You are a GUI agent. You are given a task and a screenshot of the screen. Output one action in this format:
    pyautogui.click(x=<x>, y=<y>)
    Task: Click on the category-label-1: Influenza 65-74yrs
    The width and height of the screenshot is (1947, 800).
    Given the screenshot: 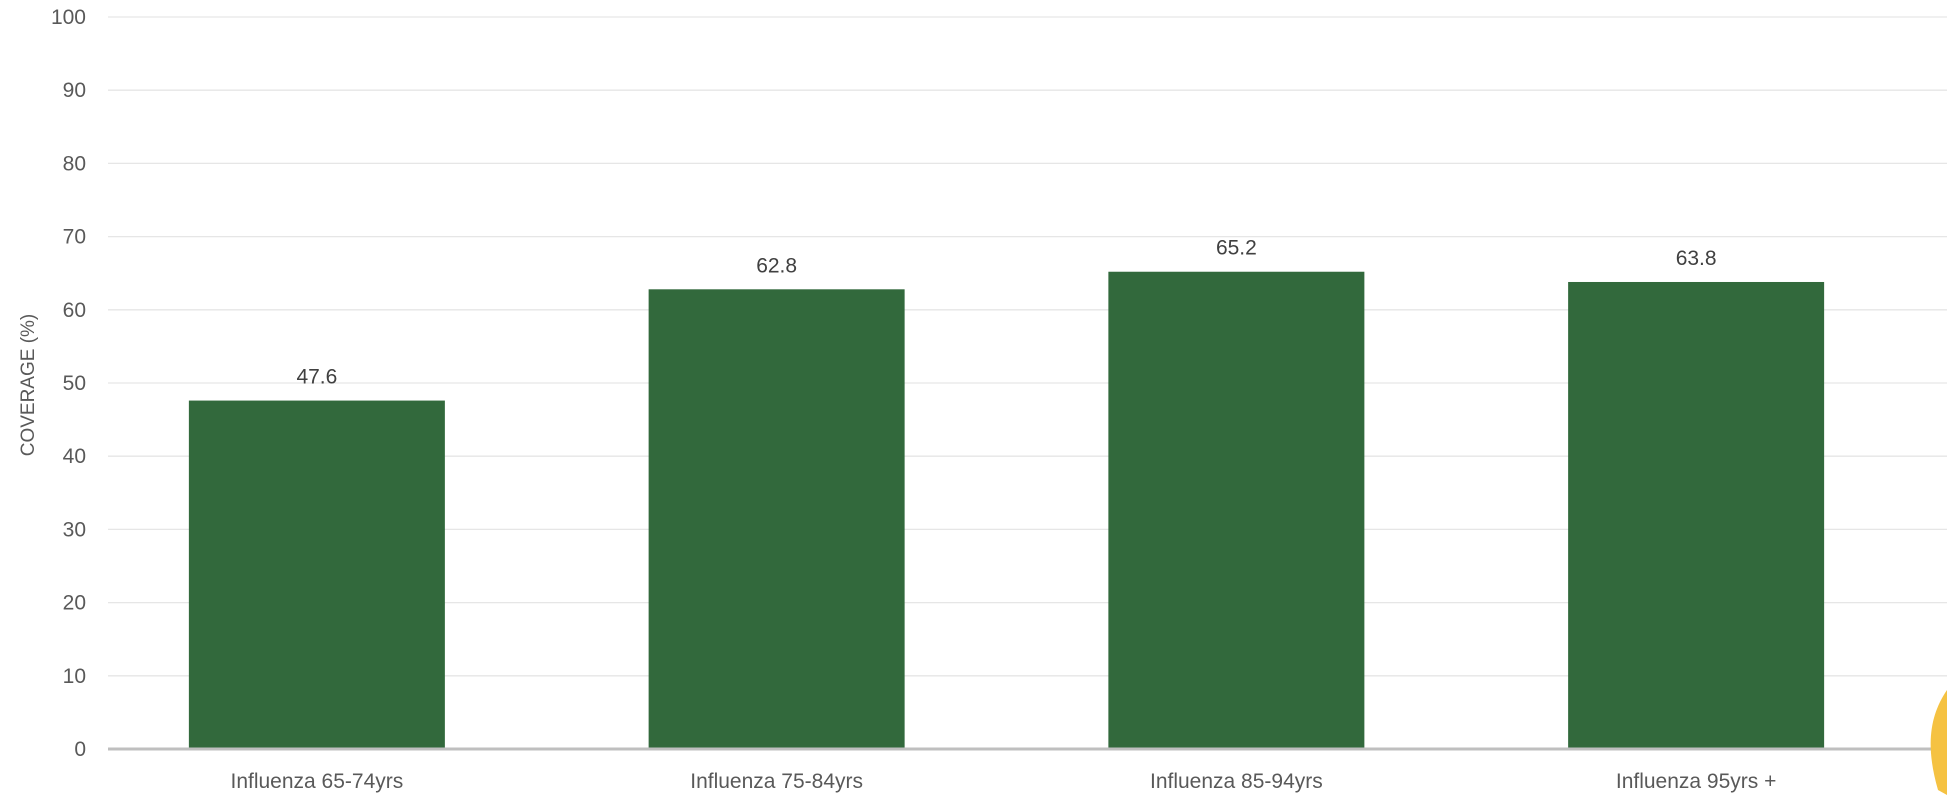 What is the action you would take?
    pyautogui.click(x=316, y=781)
    